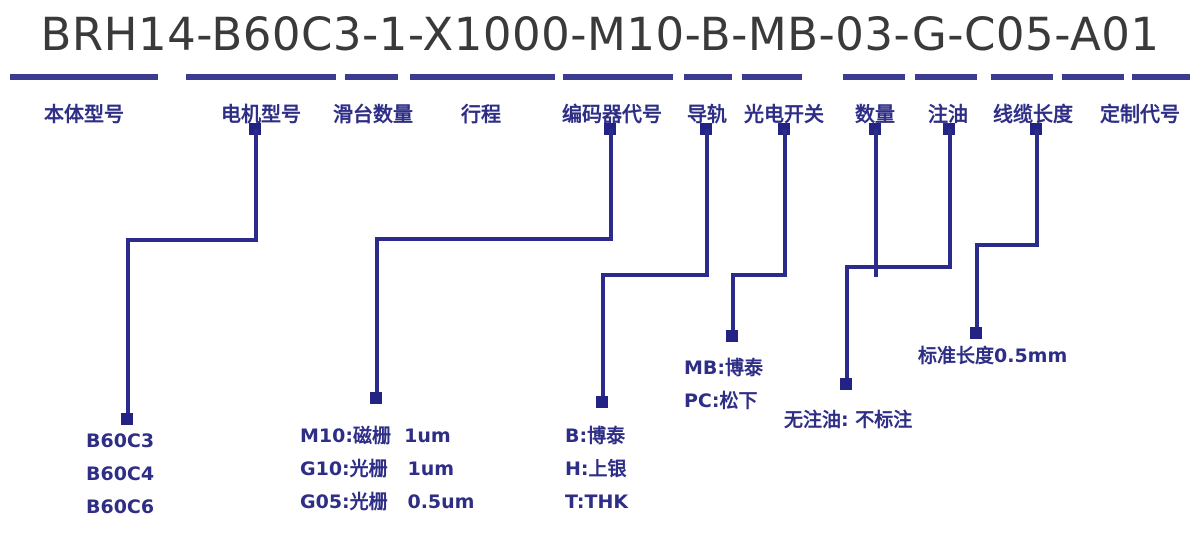 The image size is (1200, 550). Describe the element at coordinates (874, 77) in the screenshot. I see `segment-bar-quantity` at that location.